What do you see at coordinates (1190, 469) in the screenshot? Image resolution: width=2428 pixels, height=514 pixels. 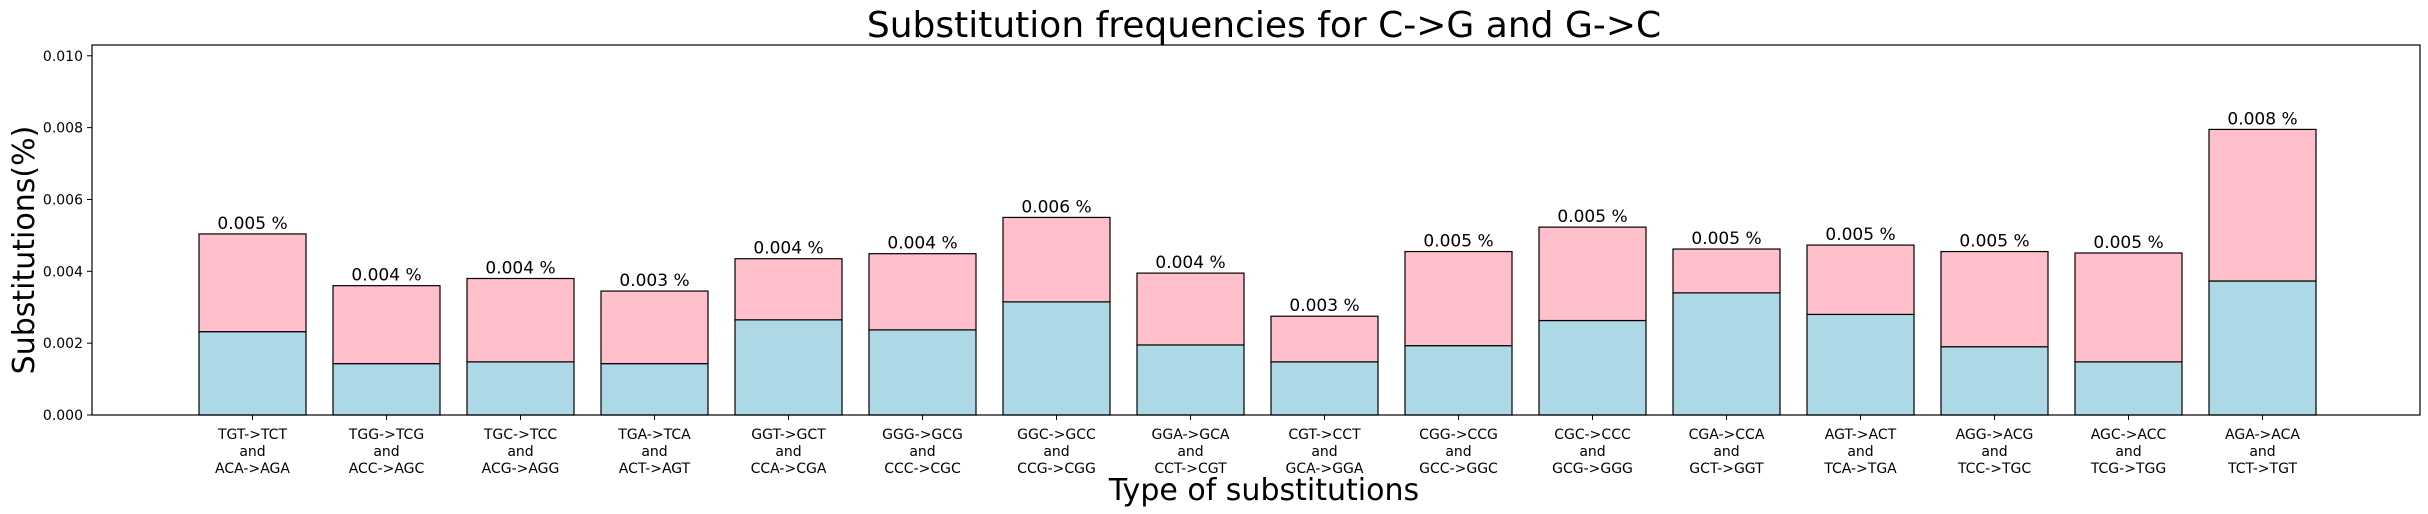 I see `x-tick-label: CCT->CGT` at bounding box center [1190, 469].